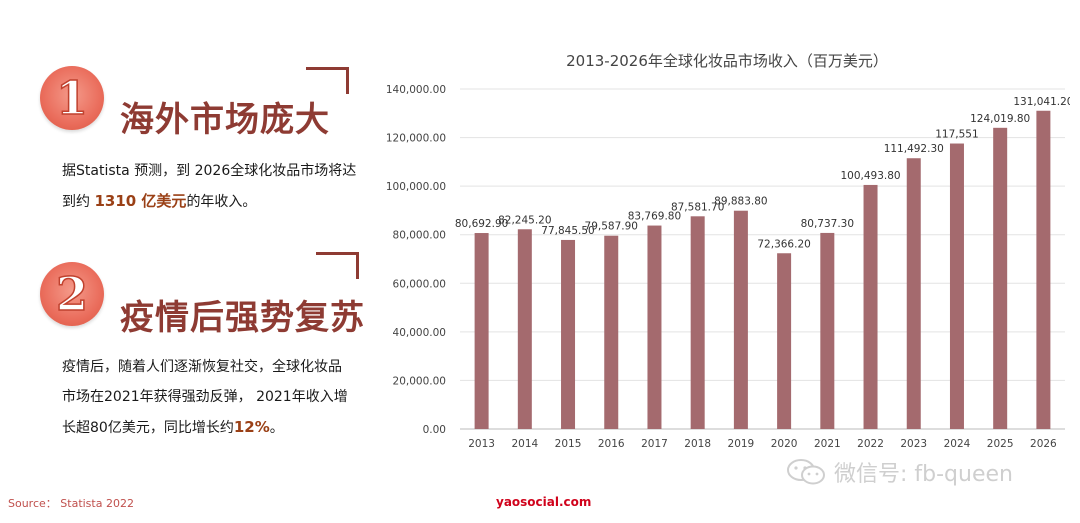 The image size is (1080, 523). I want to click on bar-2024, so click(956, 286).